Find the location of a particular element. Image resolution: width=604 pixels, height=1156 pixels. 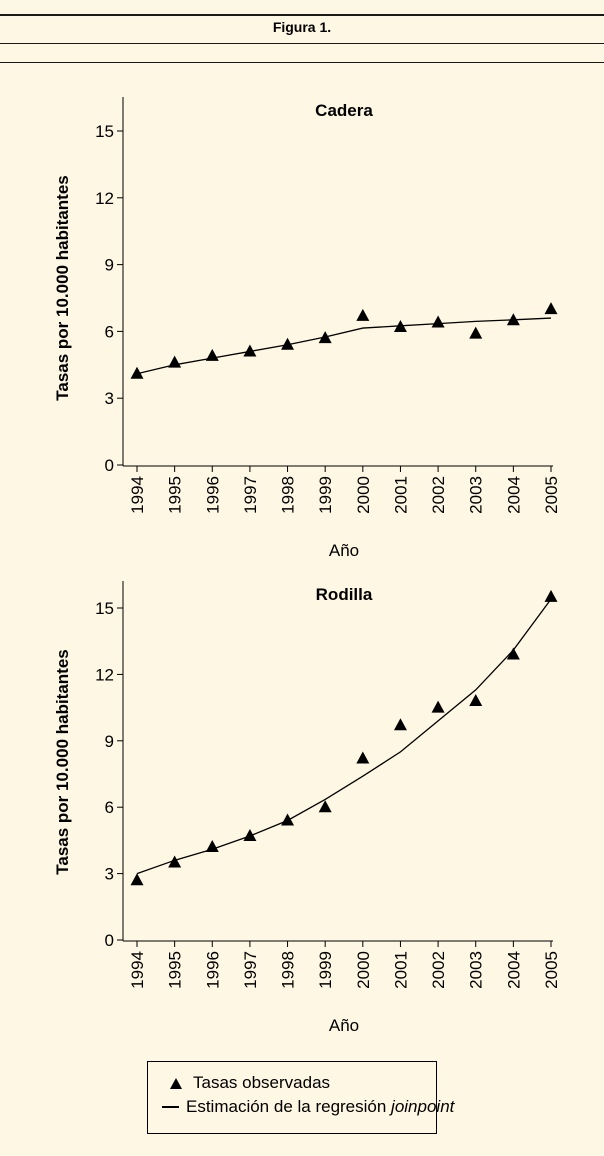

figure-title: Figura 1. is located at coordinates (302, 27).